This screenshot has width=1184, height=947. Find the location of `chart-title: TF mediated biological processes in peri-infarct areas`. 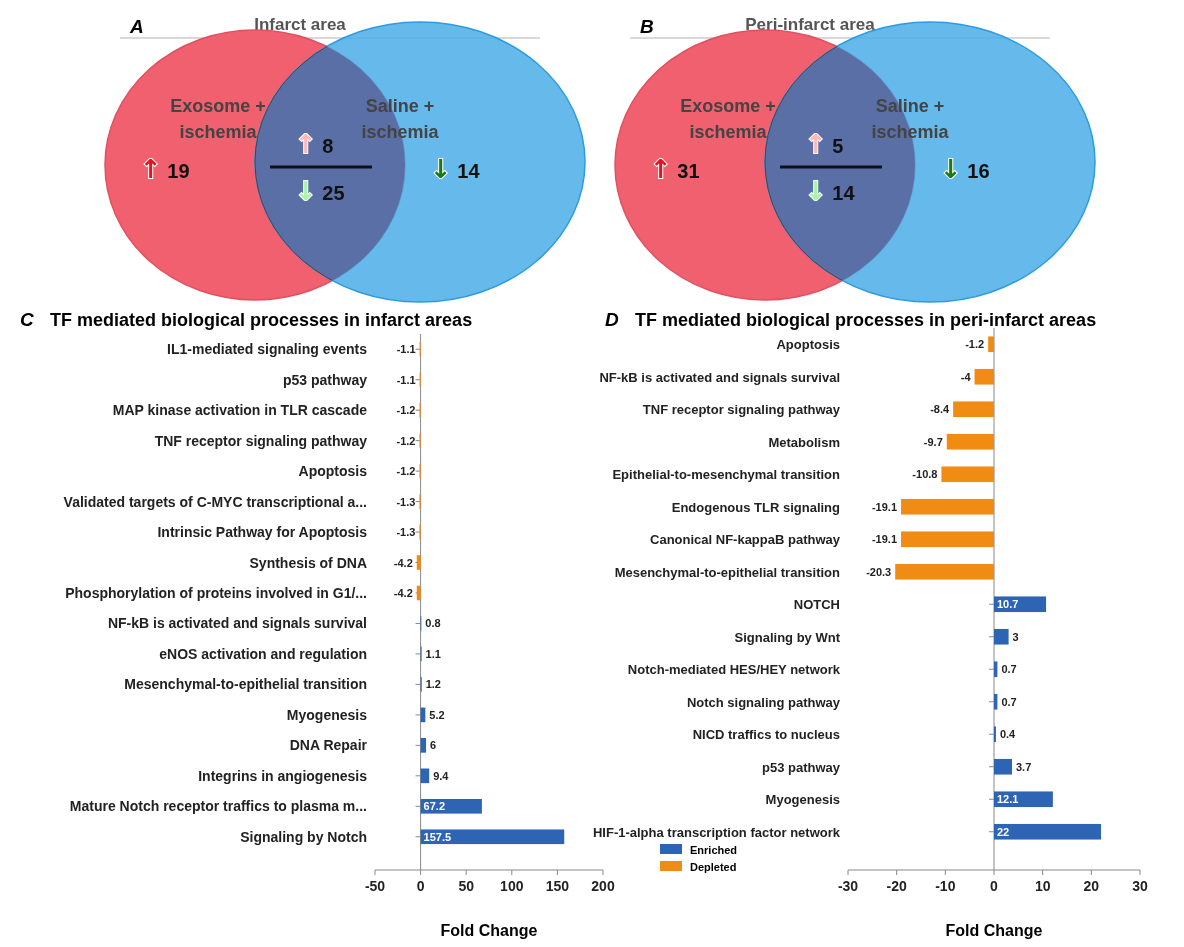

chart-title: TF mediated biological processes in peri-infarct areas is located at coordinates (866, 320).